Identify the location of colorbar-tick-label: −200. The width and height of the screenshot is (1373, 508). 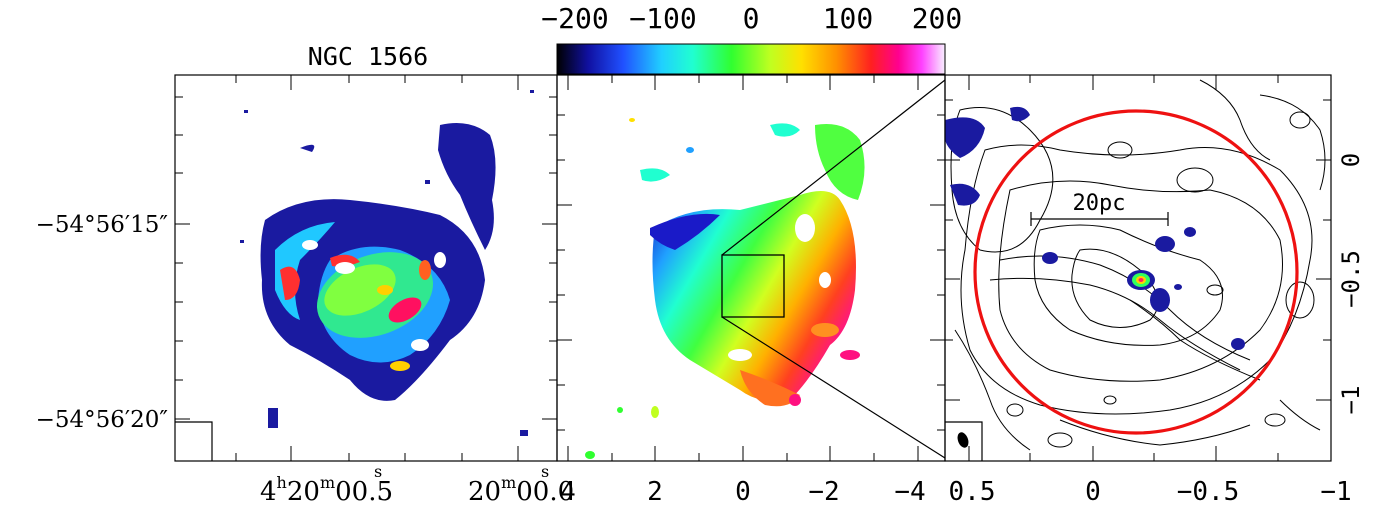
(574, 18).